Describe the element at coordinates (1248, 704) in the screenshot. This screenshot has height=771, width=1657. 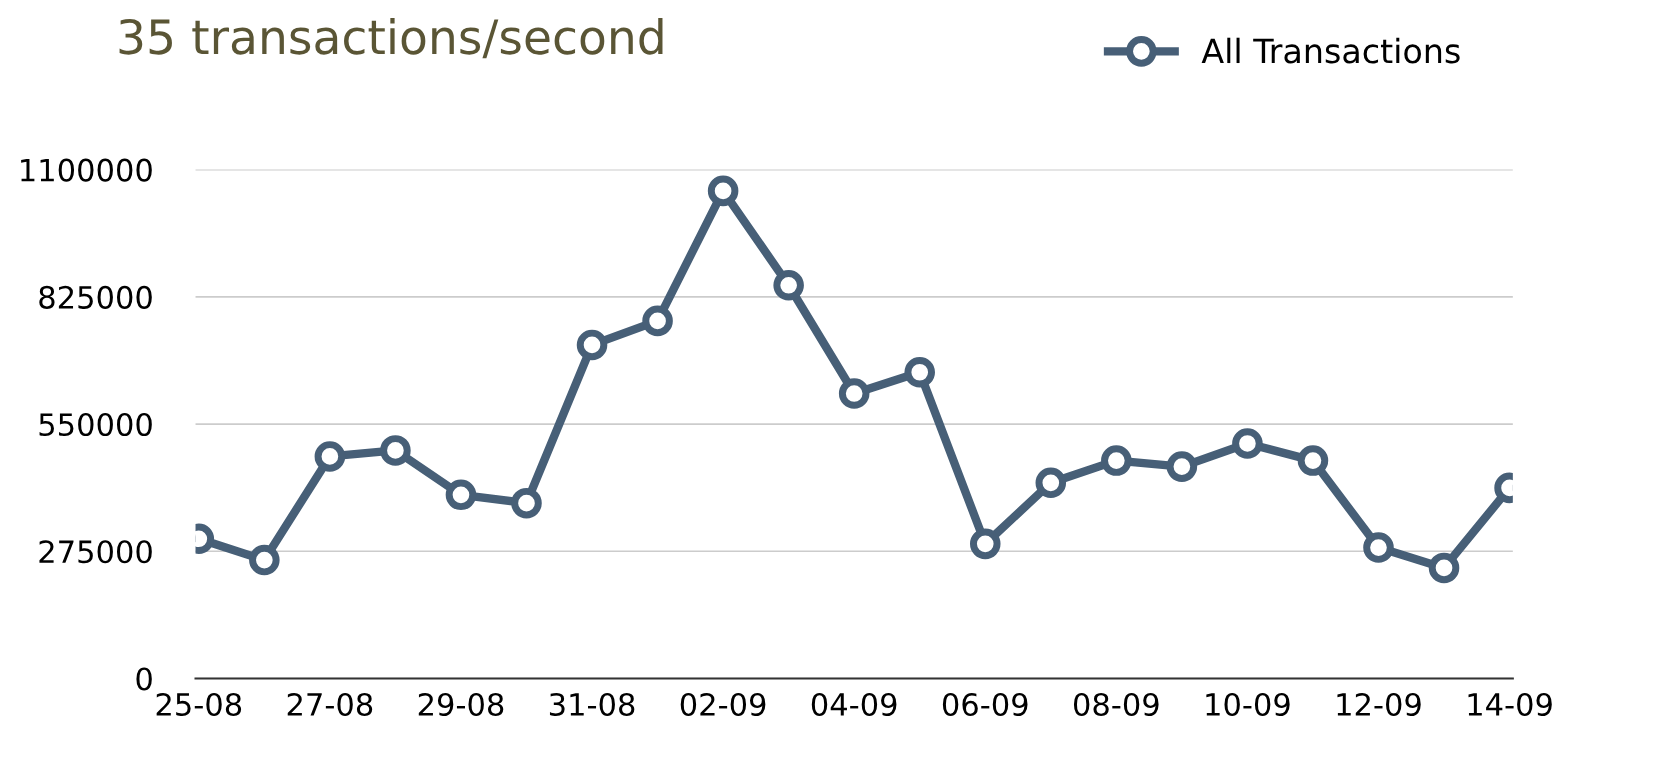
I see `x-tick-label: 10-09` at that location.